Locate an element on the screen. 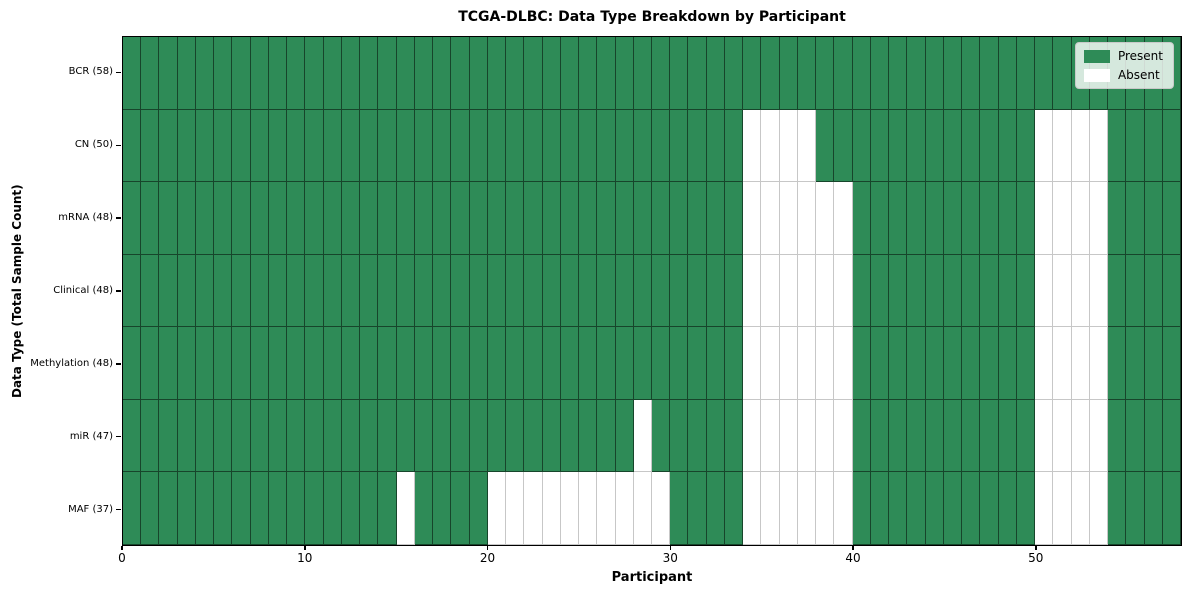  legend: Present Absent is located at coordinates (1124, 65).